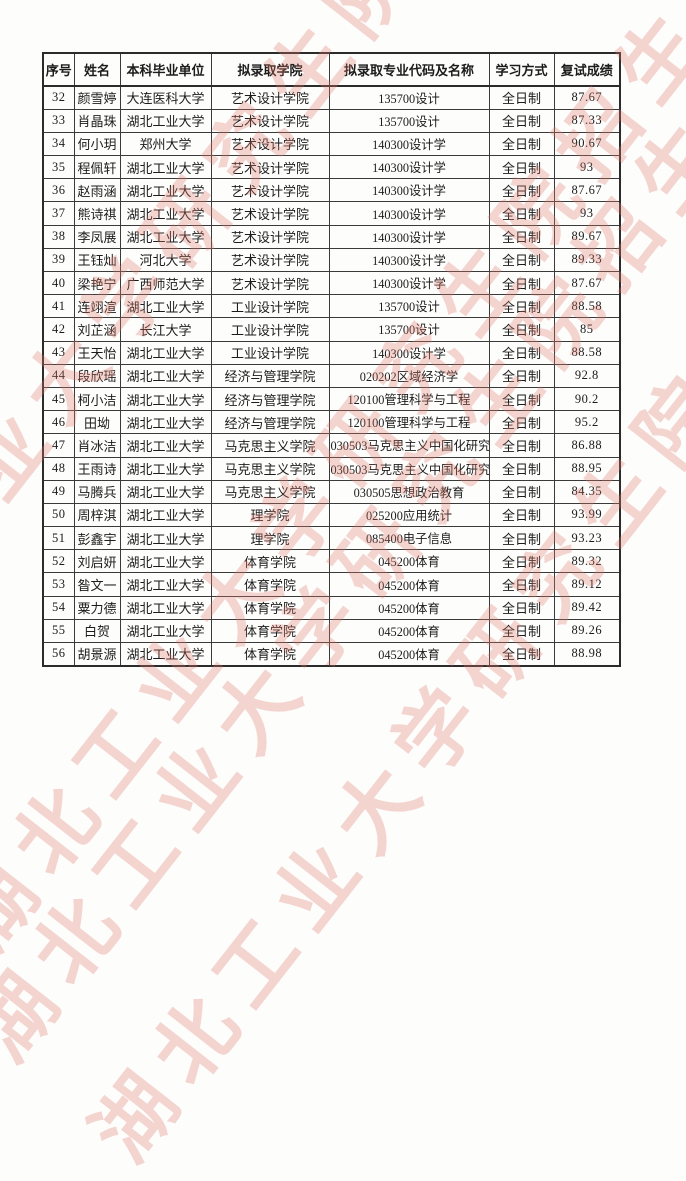  I want to click on cell-index: 37, so click(58, 213).